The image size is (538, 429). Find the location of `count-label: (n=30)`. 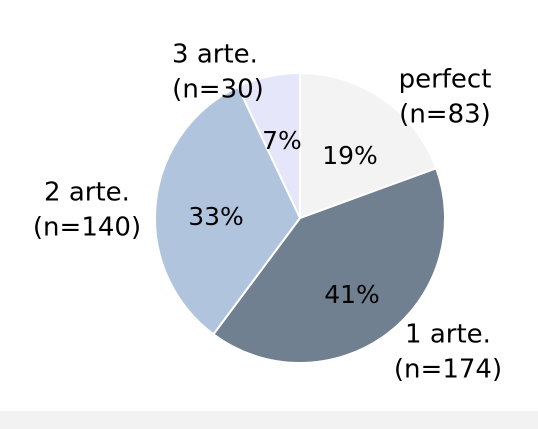

count-label: (n=30) is located at coordinates (218, 90).